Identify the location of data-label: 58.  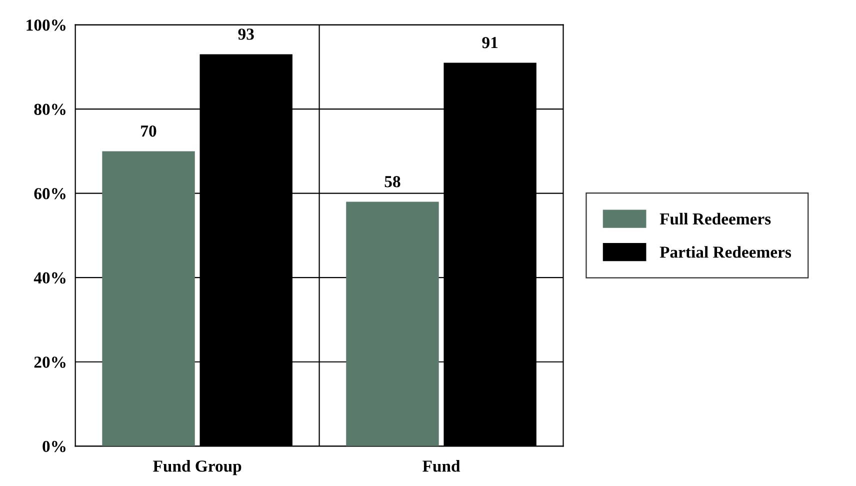
(392, 182).